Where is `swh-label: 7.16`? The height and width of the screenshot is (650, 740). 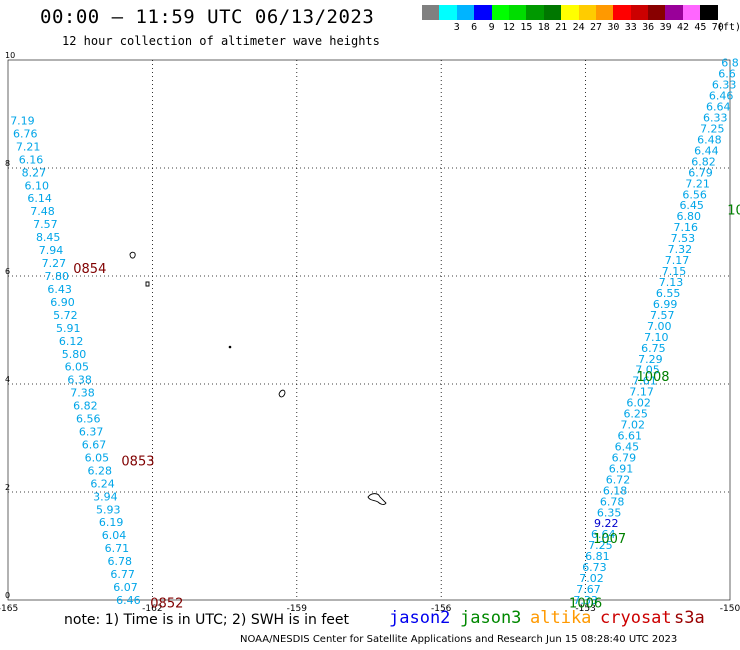
swh-label: 7.16 is located at coordinates (686, 227).